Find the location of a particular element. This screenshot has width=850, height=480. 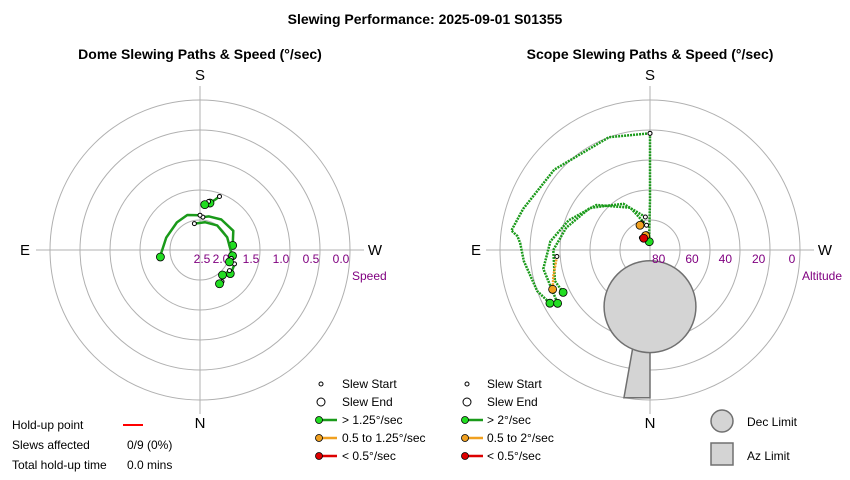

dome-cardinal-left: E is located at coordinates (25, 250).